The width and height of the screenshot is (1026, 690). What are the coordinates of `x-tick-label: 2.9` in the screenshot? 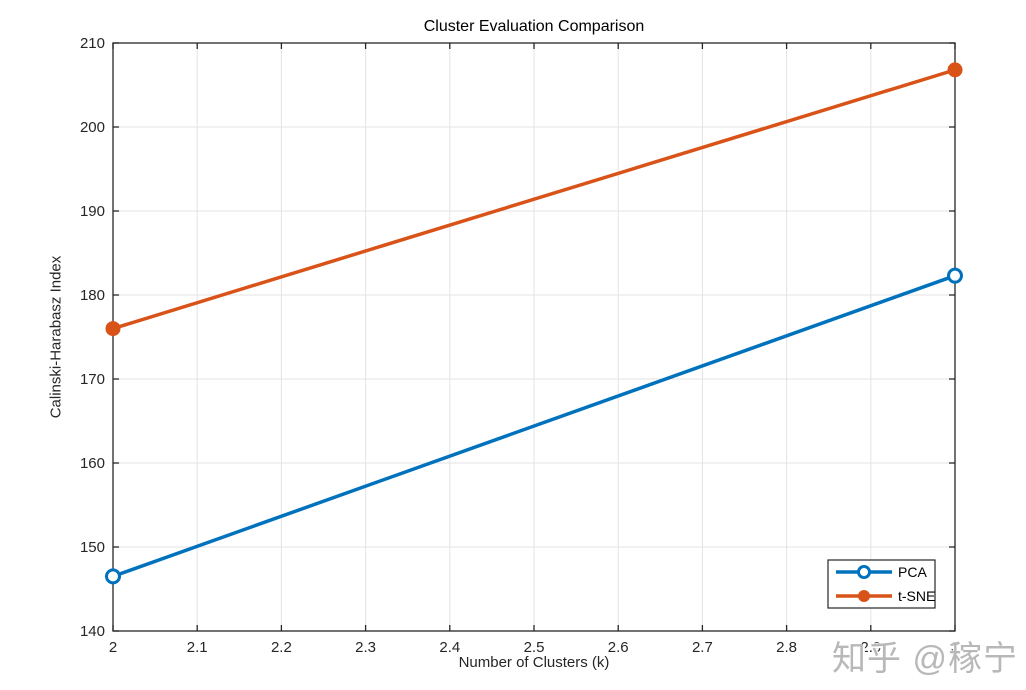 It's located at (870, 647).